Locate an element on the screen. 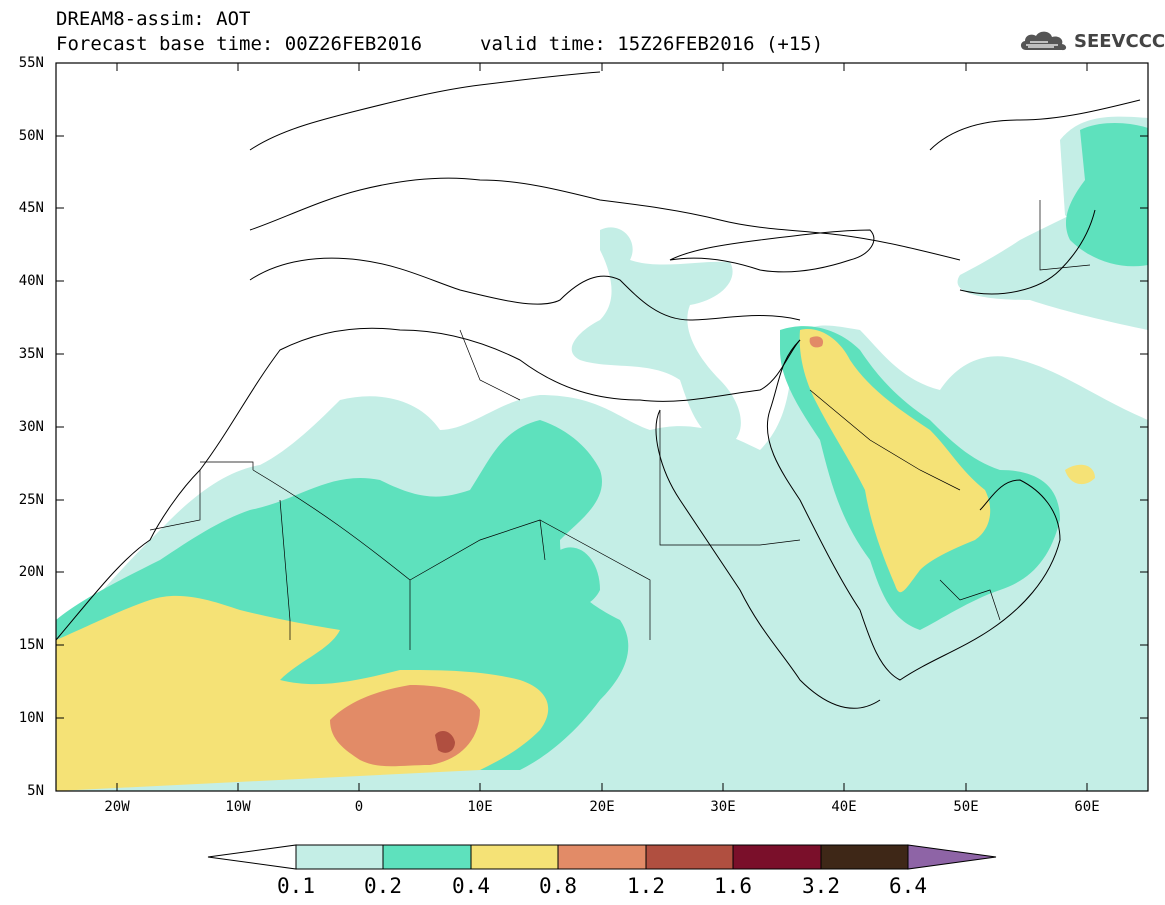 The width and height of the screenshot is (1165, 905). cloud-icon is located at coordinates (1043, 41).